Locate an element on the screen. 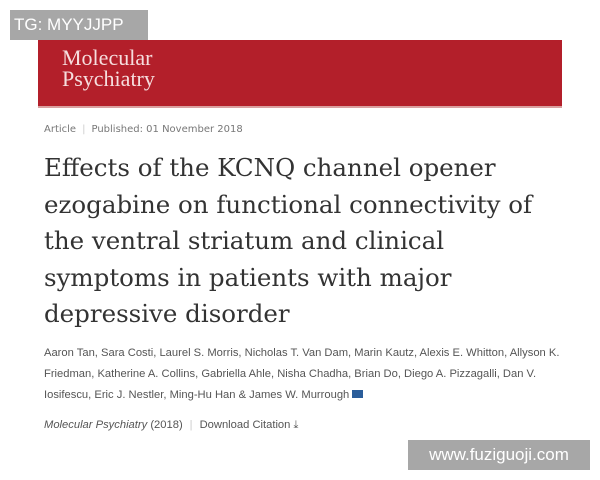 This screenshot has height=480, width=600. watermark-bottom: www.fuziguoji.com is located at coordinates (499, 455).